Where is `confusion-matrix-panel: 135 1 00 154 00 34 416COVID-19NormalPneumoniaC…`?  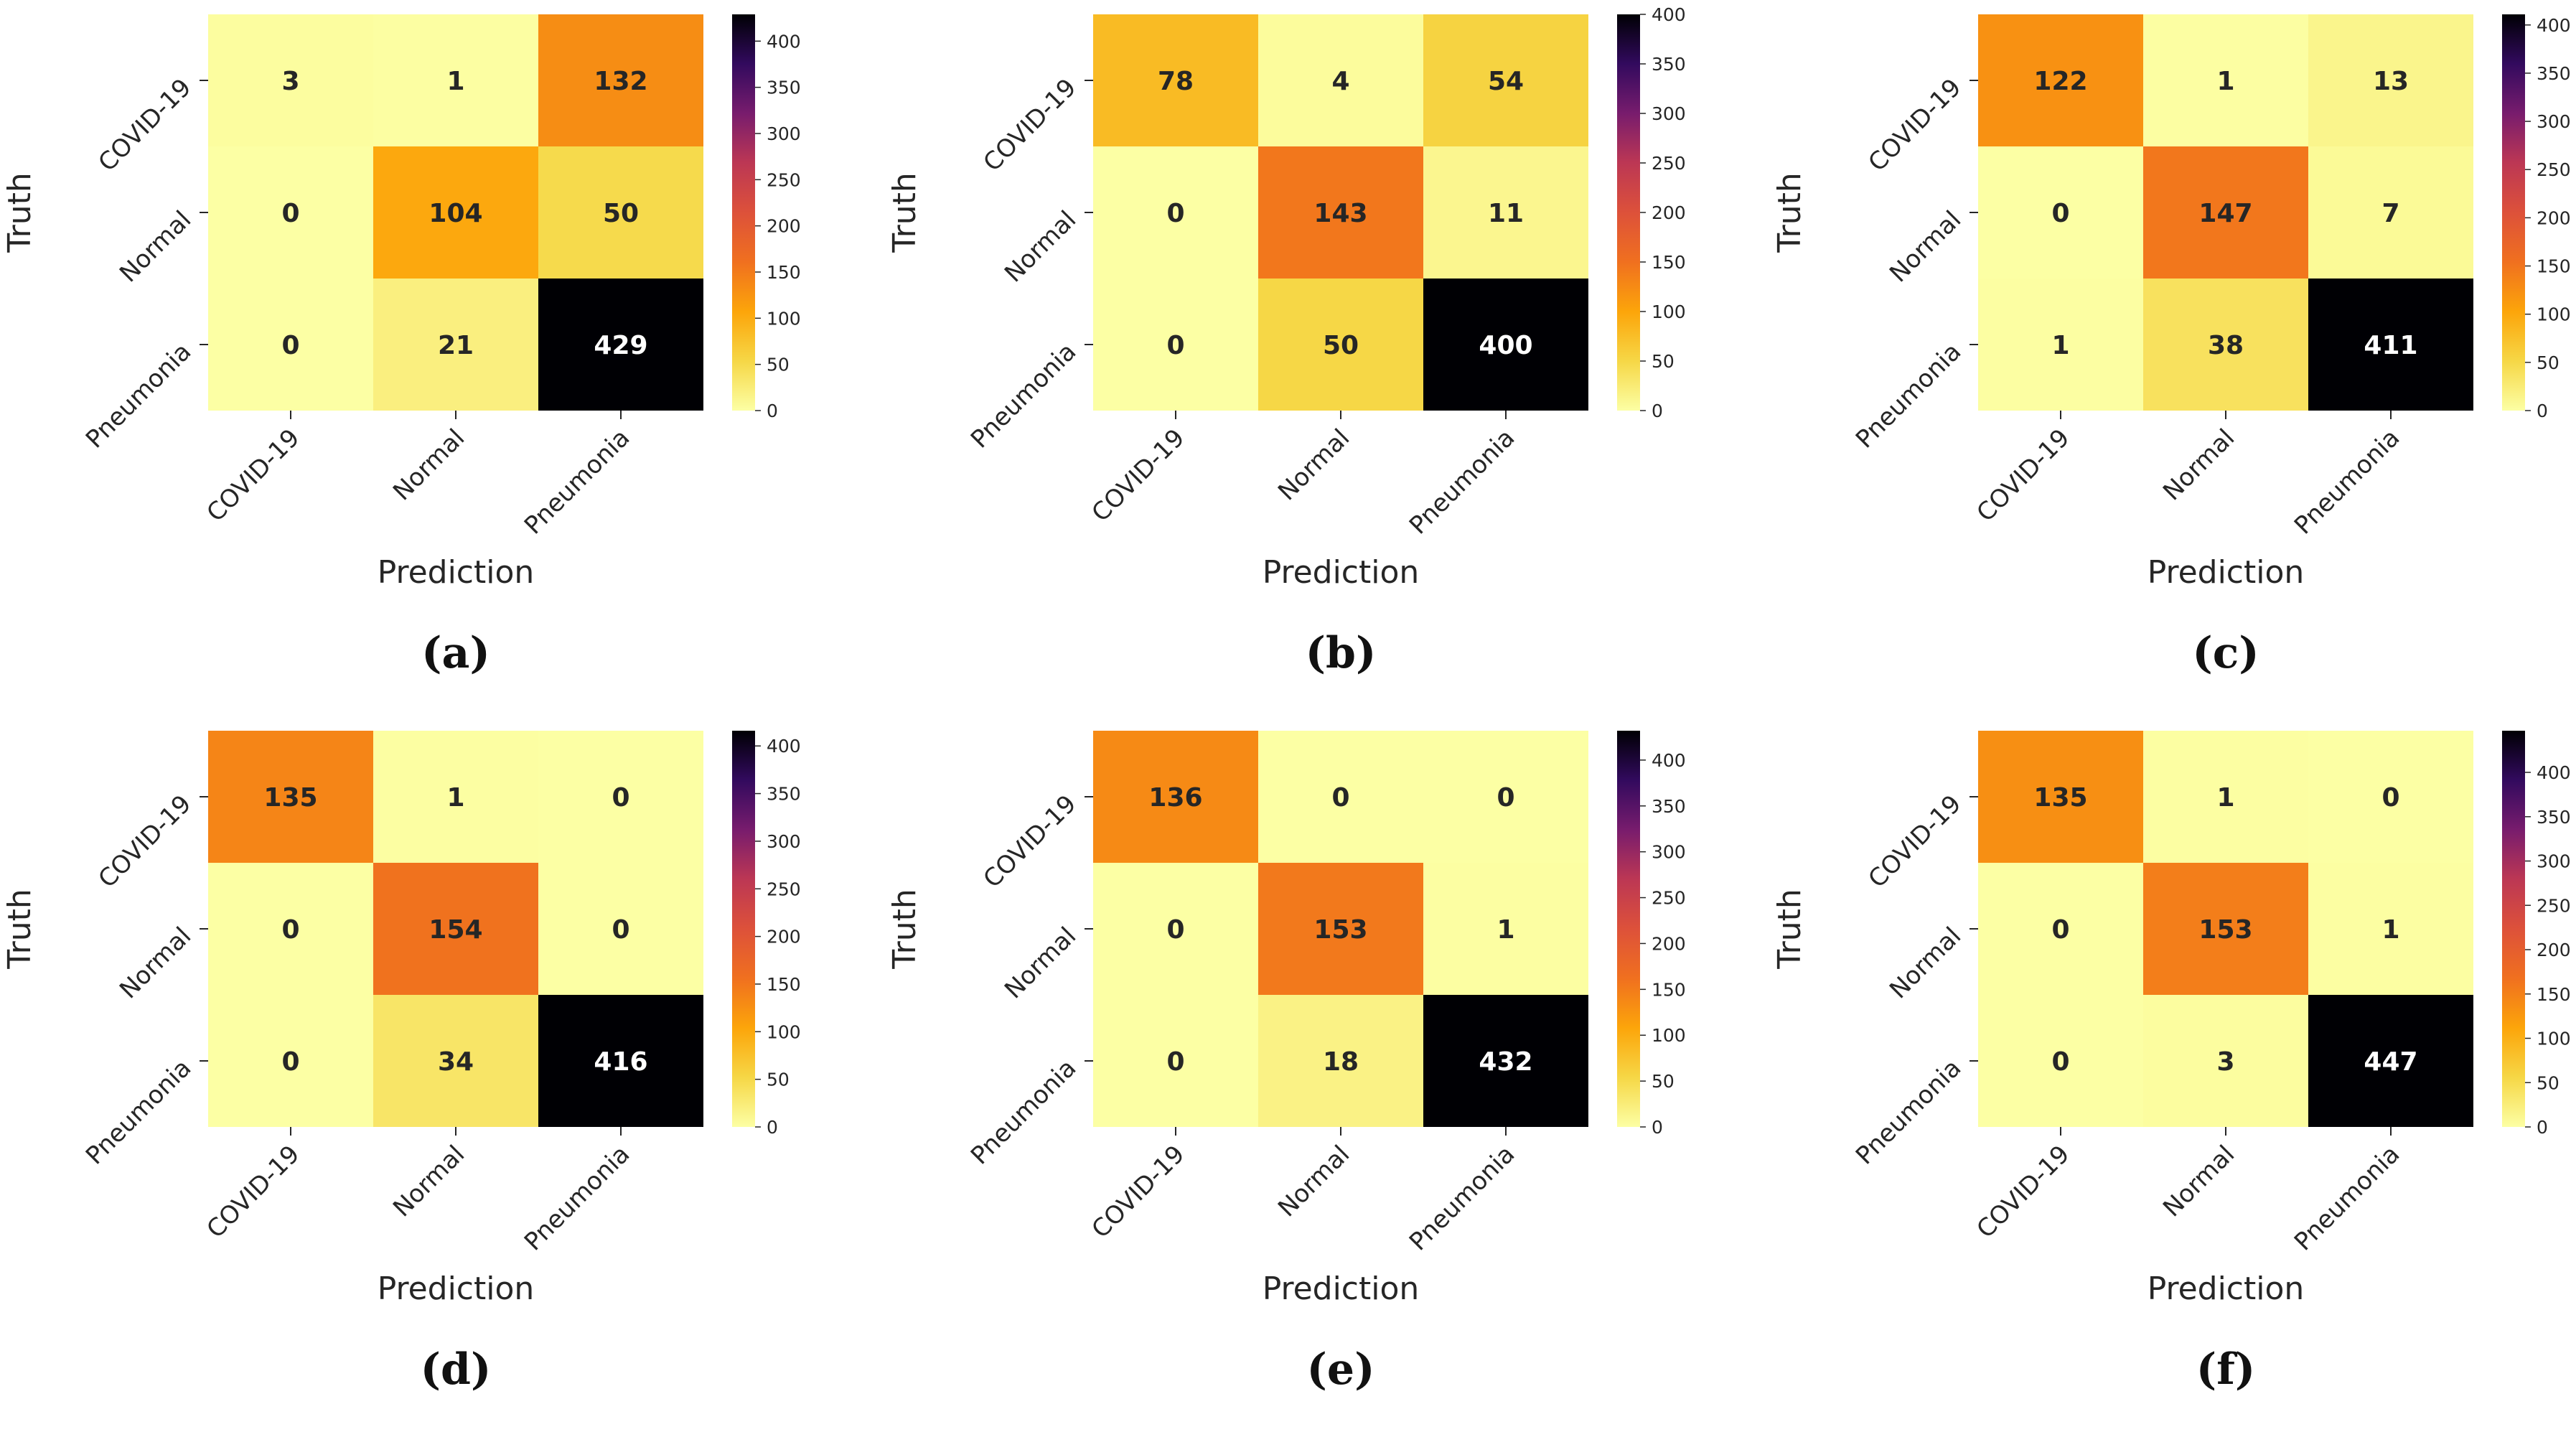
confusion-matrix-panel: 135 1 00 154 00 34 416COVID-19NormalPneumoniaC… is located at coordinates (401, 1063).